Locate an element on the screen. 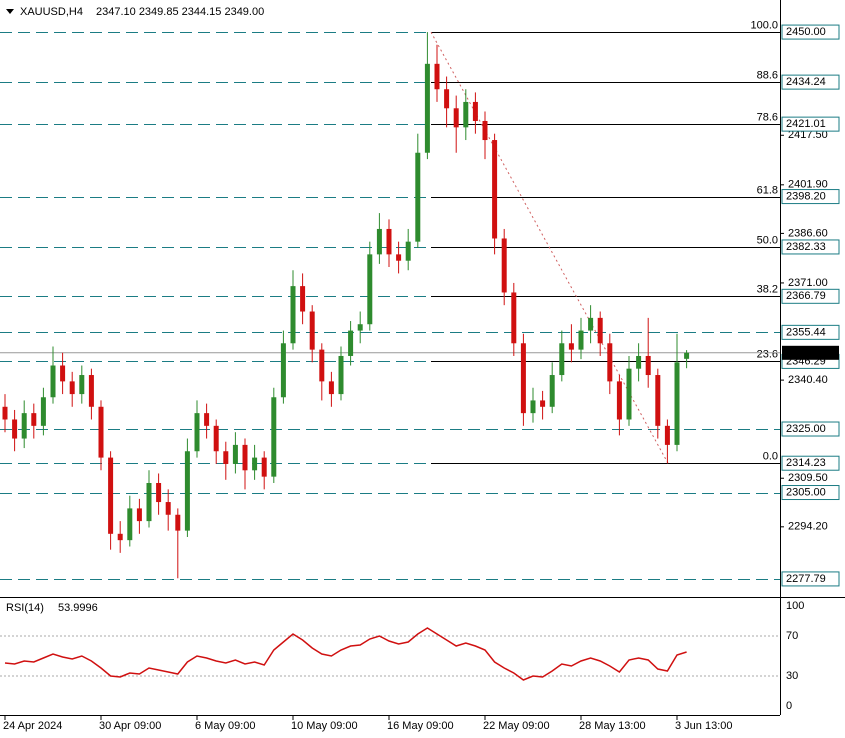  level-label: 2355.44 is located at coordinates (806, 332).